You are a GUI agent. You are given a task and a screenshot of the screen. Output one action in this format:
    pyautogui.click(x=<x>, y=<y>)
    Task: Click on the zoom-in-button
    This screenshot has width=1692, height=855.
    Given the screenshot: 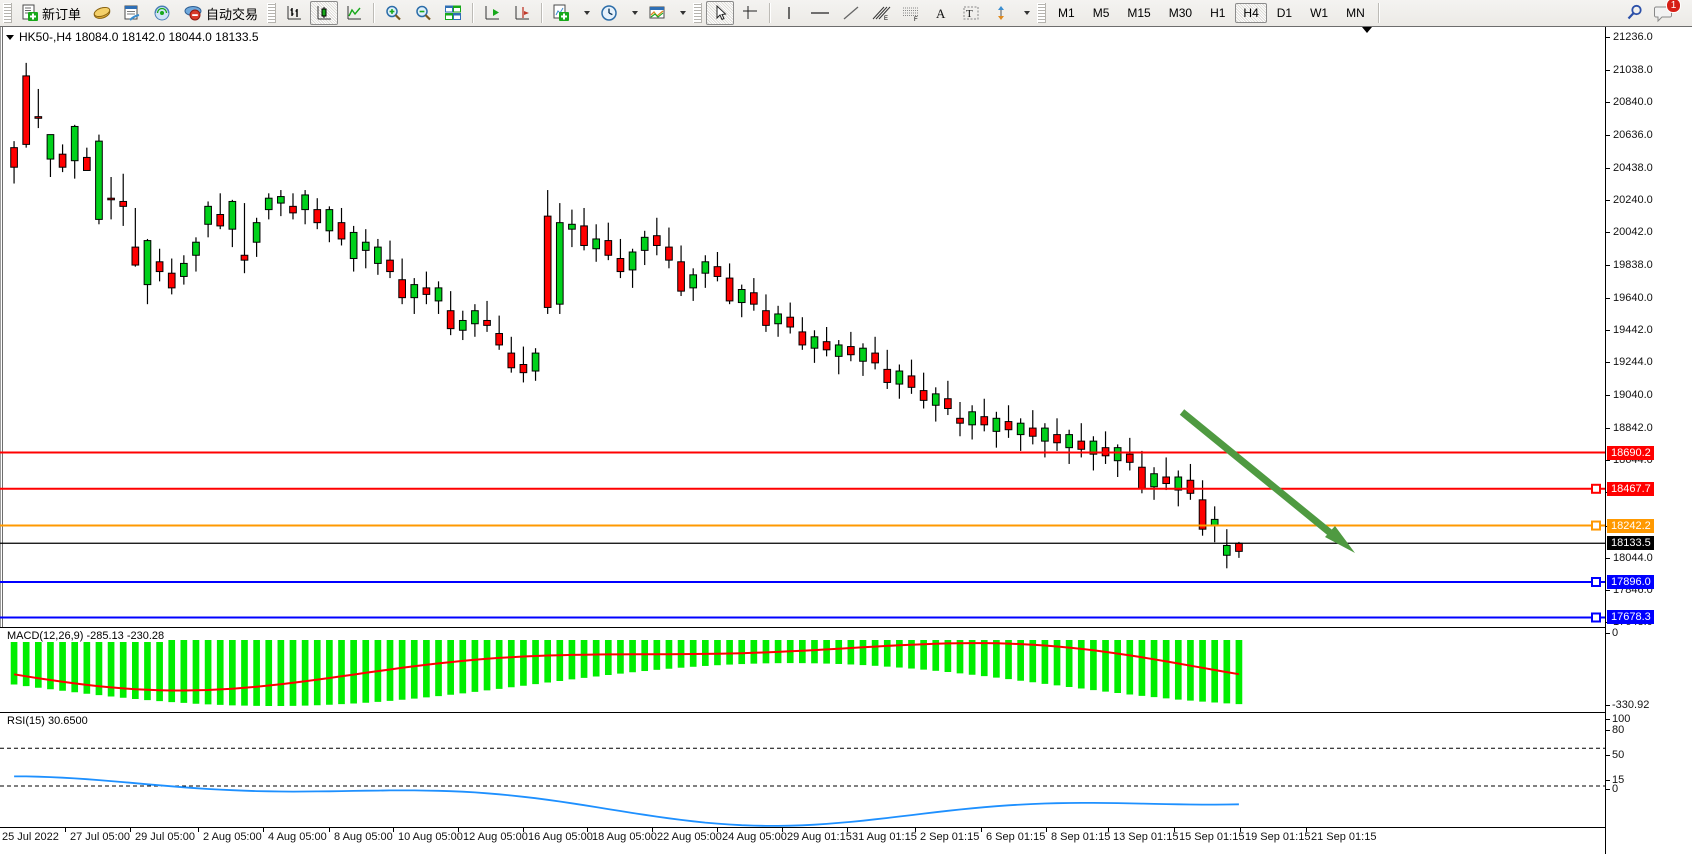 What is the action you would take?
    pyautogui.click(x=393, y=13)
    